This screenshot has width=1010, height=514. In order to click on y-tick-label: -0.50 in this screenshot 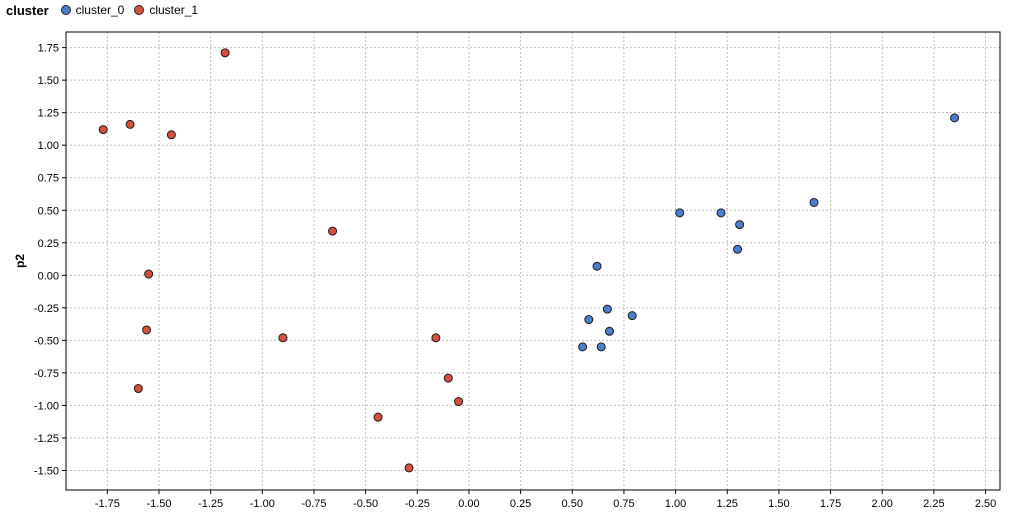, I will do `click(46, 341)`.